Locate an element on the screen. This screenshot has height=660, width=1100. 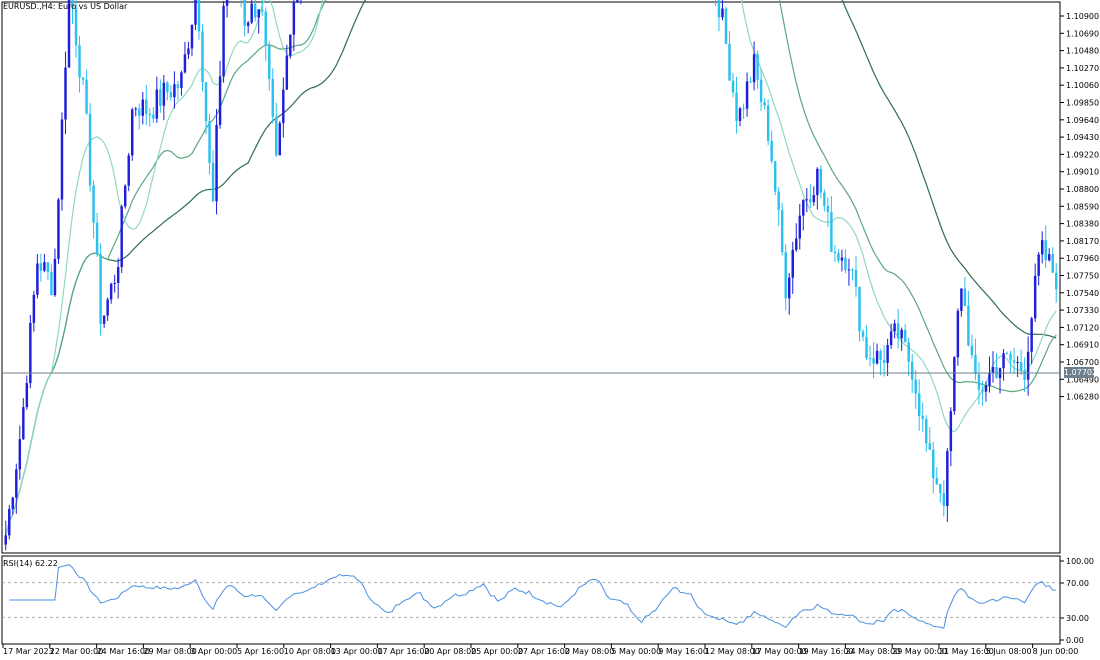
time-tick-label: 5 Jun 08:00 is located at coordinates (1009, 651).